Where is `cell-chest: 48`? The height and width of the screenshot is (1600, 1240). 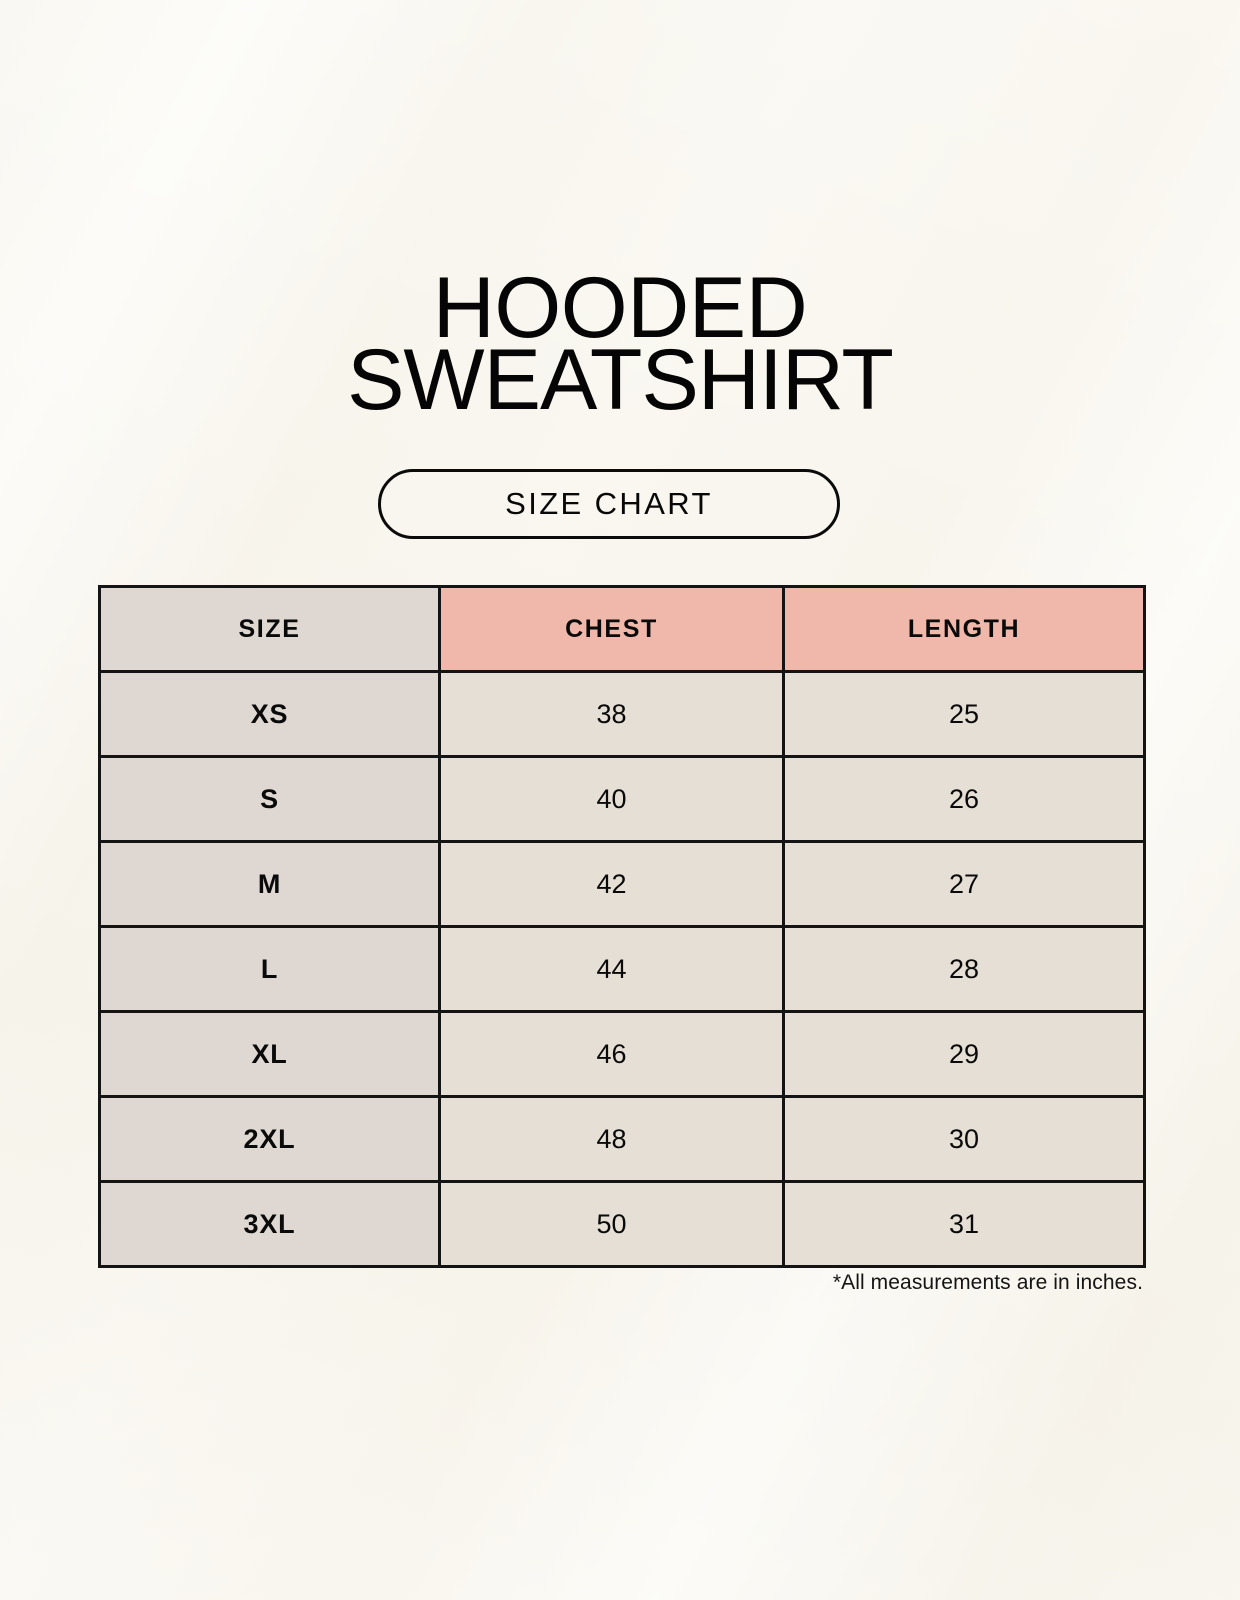
cell-chest: 48 is located at coordinates (611, 1139).